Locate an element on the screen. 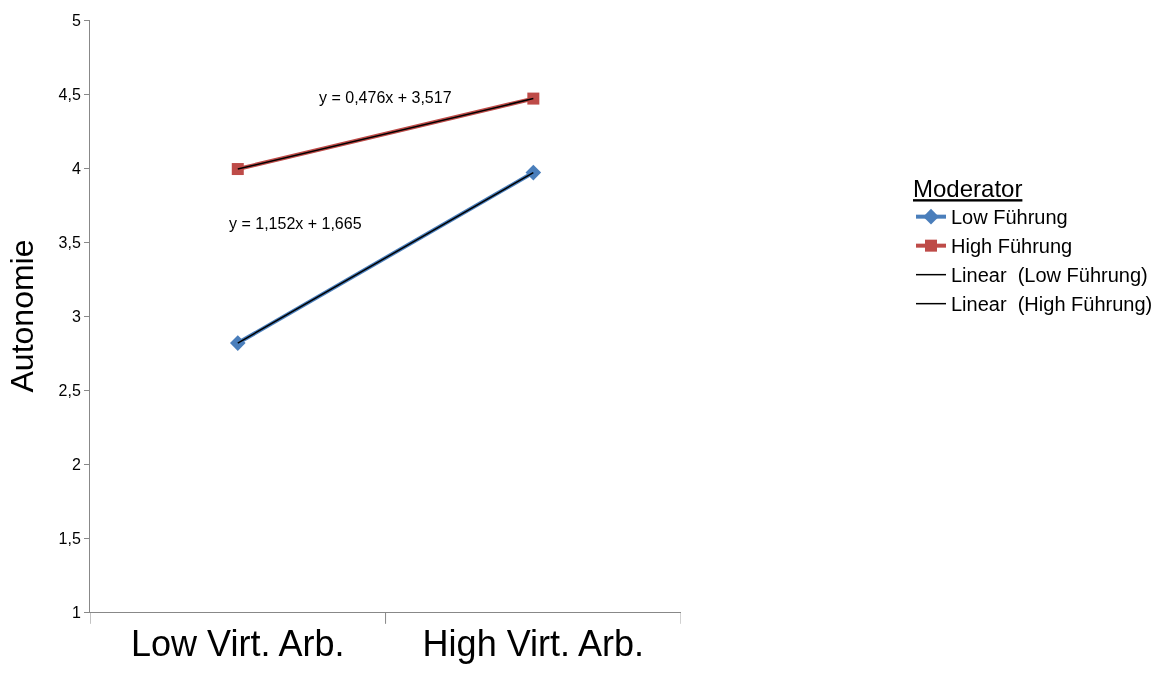  y-tick-label: 2,5 is located at coordinates (69, 390).